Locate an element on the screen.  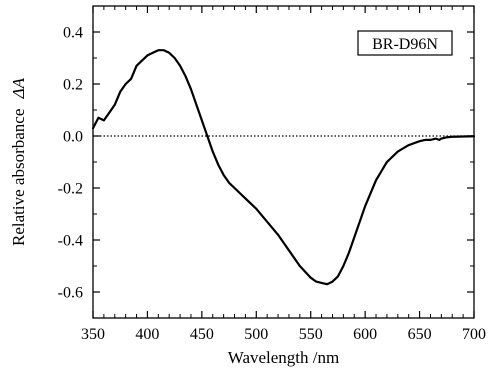
y-tick-label: 0.4 is located at coordinates (73, 33).